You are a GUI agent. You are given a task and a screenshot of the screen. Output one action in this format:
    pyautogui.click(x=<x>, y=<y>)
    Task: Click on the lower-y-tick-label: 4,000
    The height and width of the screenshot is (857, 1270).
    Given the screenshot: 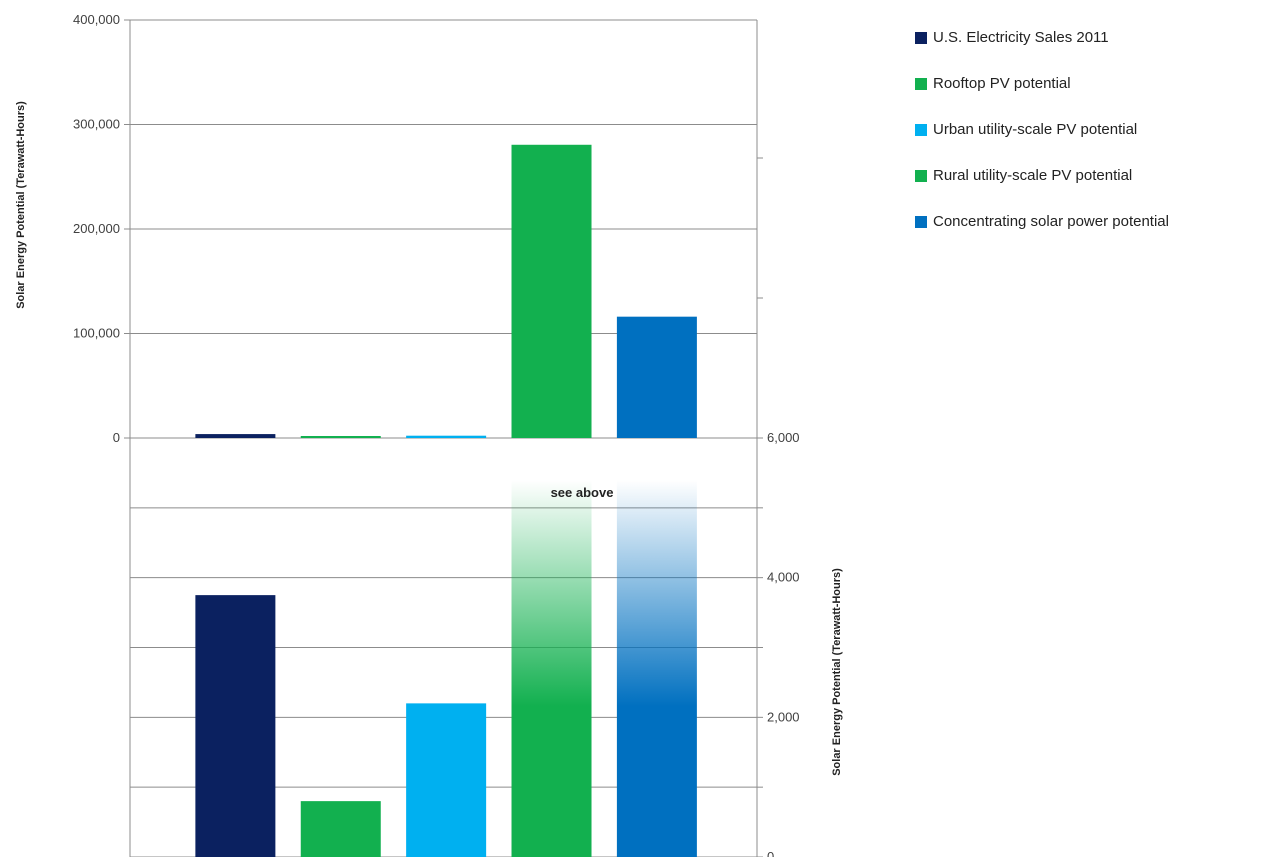 What is the action you would take?
    pyautogui.click(x=783, y=577)
    